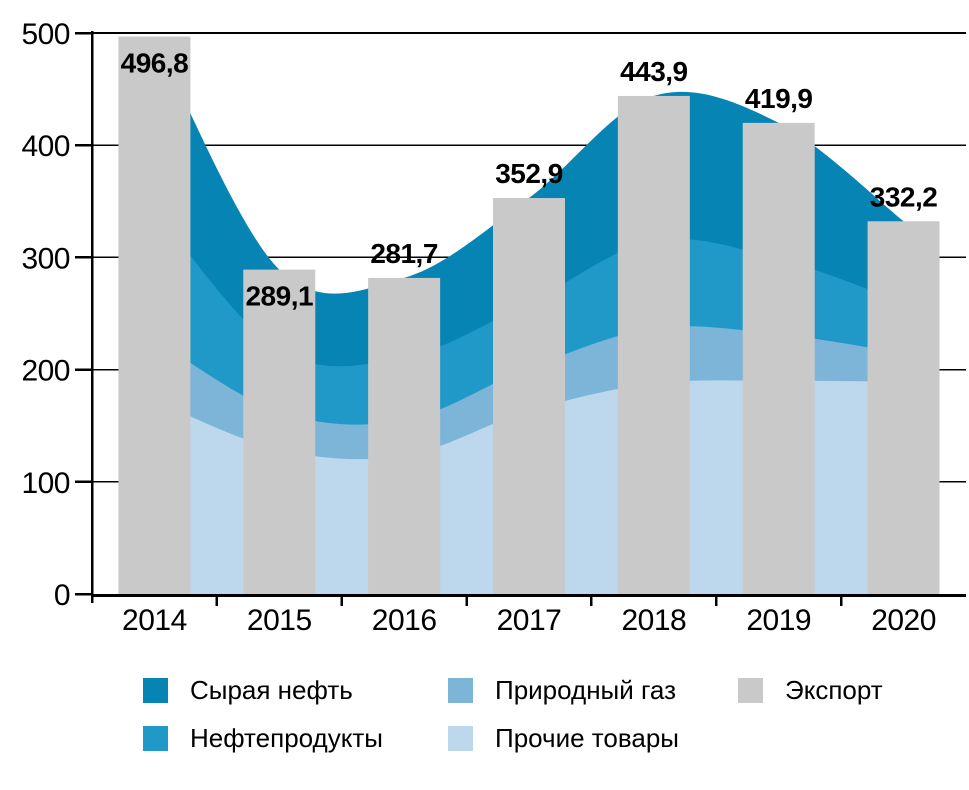  Describe the element at coordinates (45, 258) in the screenshot. I see `y-axis-label-300: 300` at that location.